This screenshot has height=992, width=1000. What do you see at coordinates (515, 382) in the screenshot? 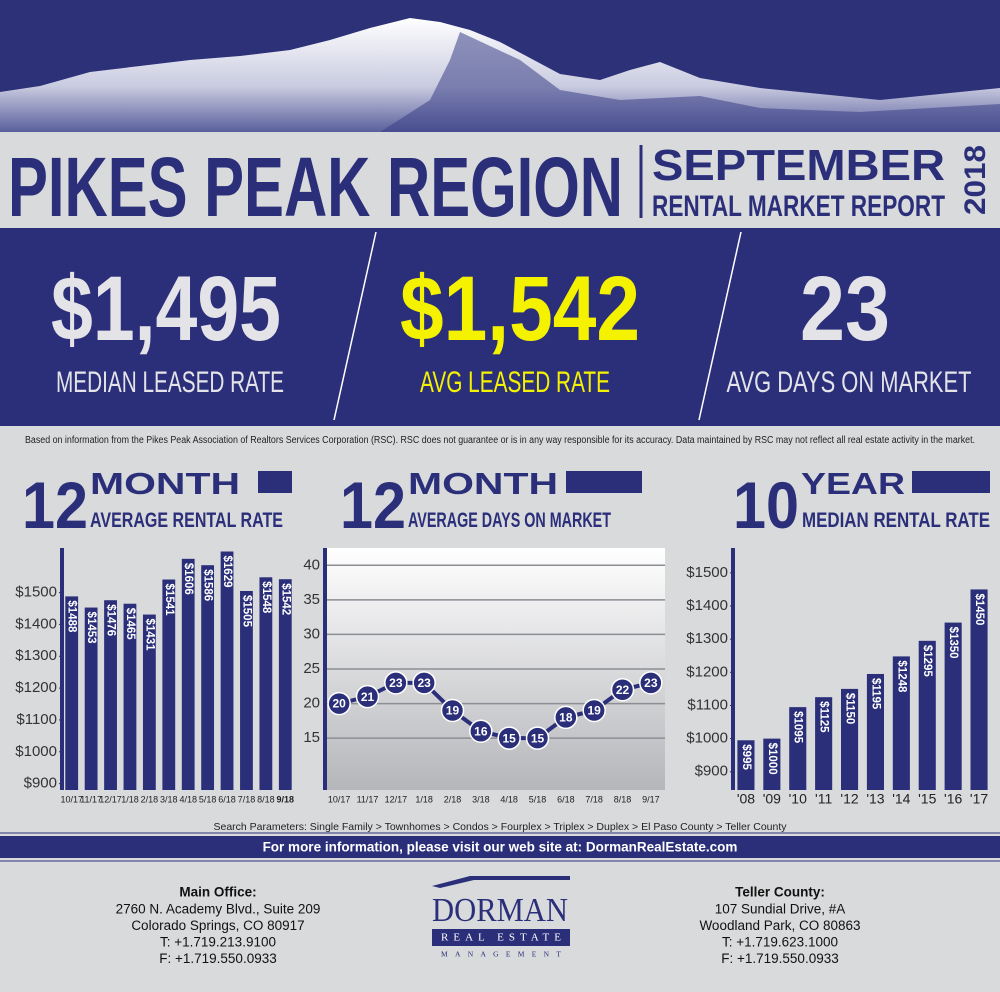
I see `stat-label: AVG LEASED RATE` at bounding box center [515, 382].